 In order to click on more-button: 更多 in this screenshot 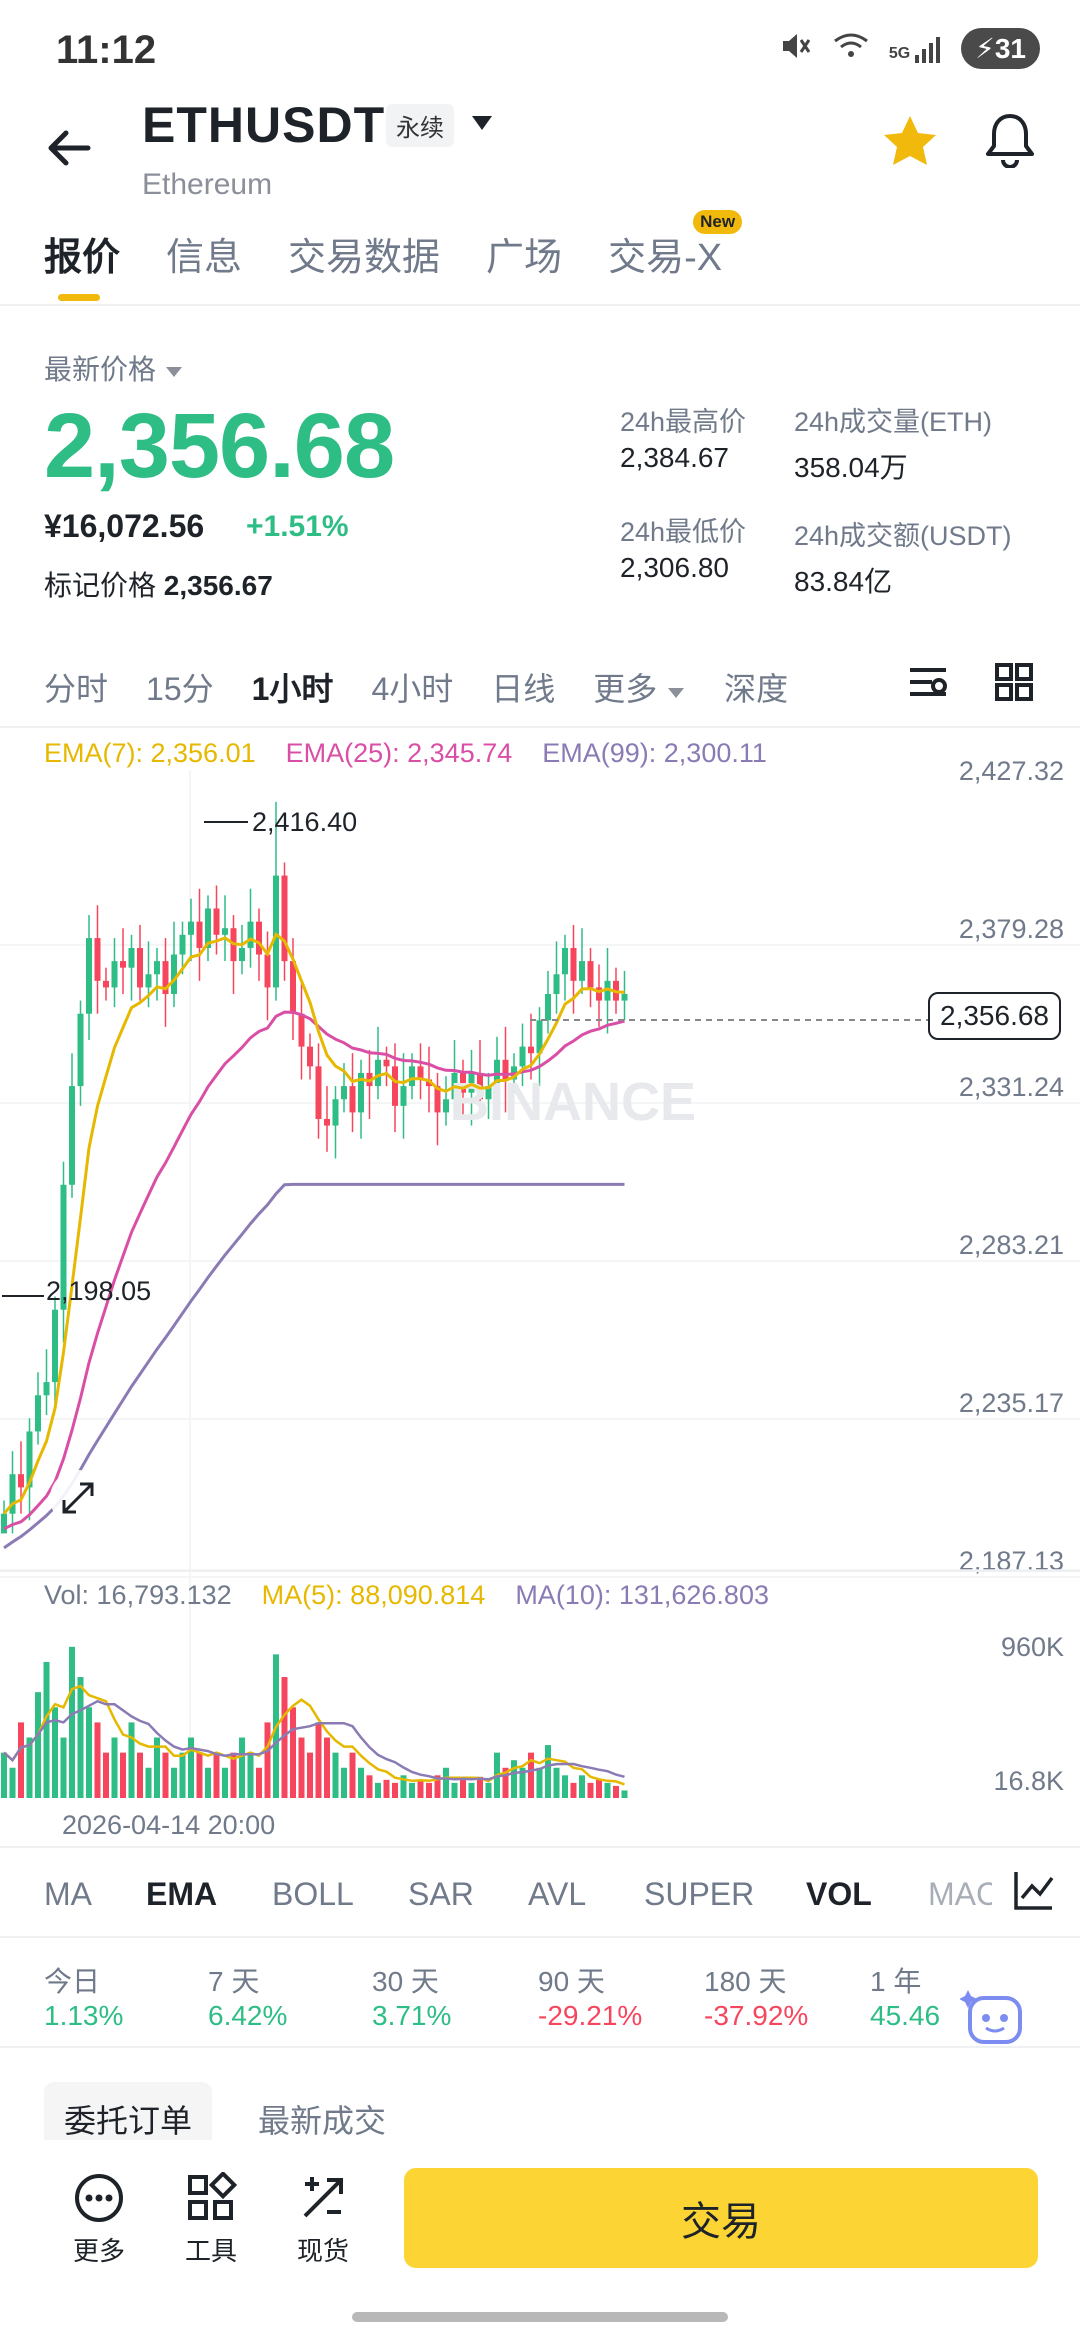, I will do `click(99, 2220)`.